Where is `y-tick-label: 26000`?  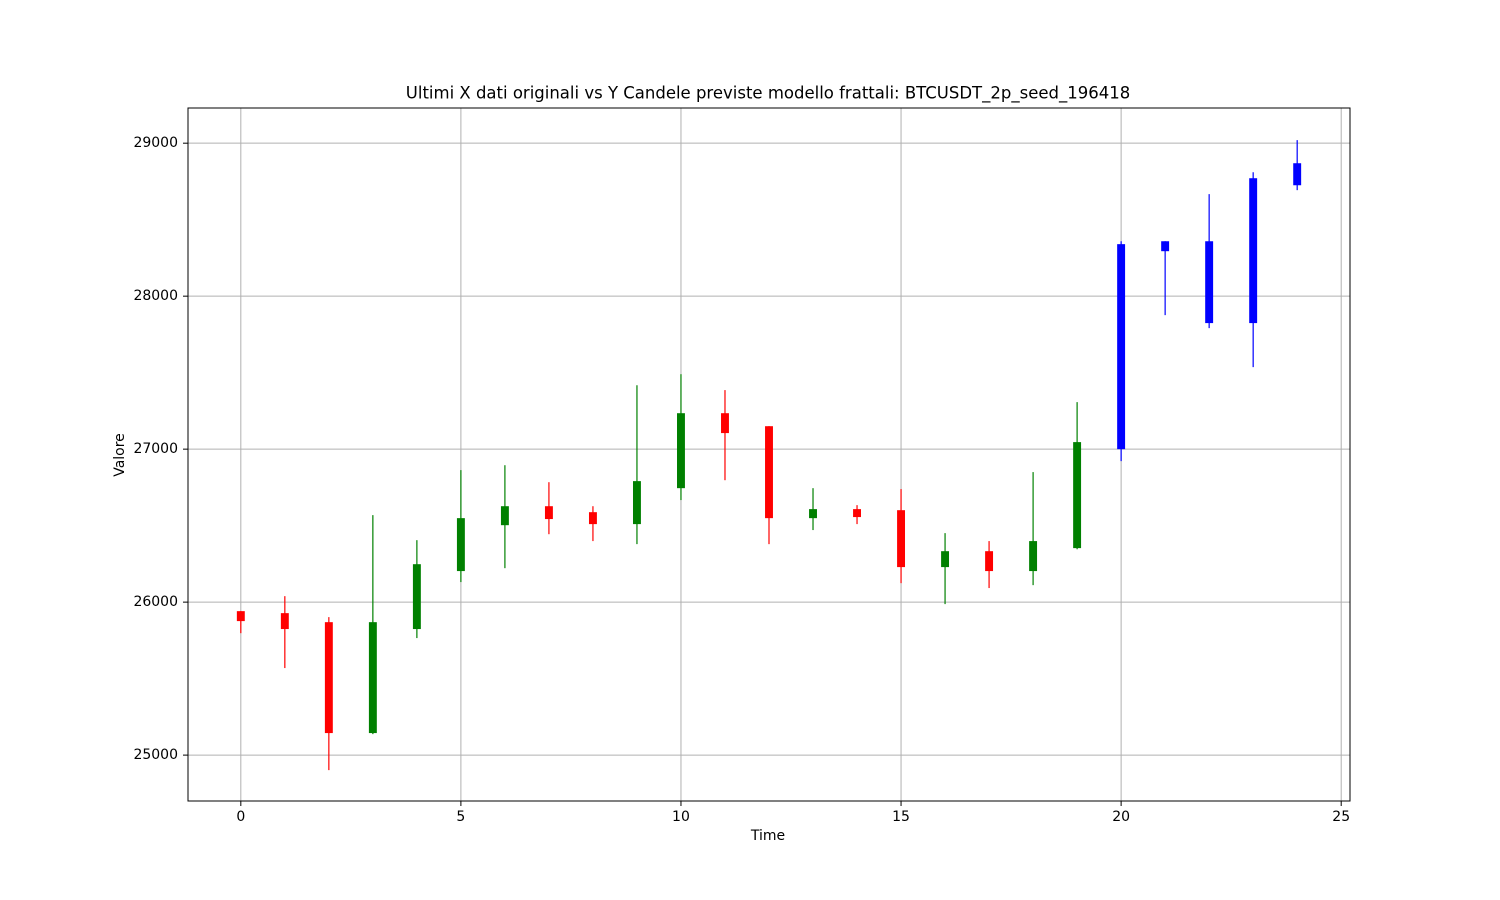
y-tick-label: 26000 is located at coordinates (155, 602).